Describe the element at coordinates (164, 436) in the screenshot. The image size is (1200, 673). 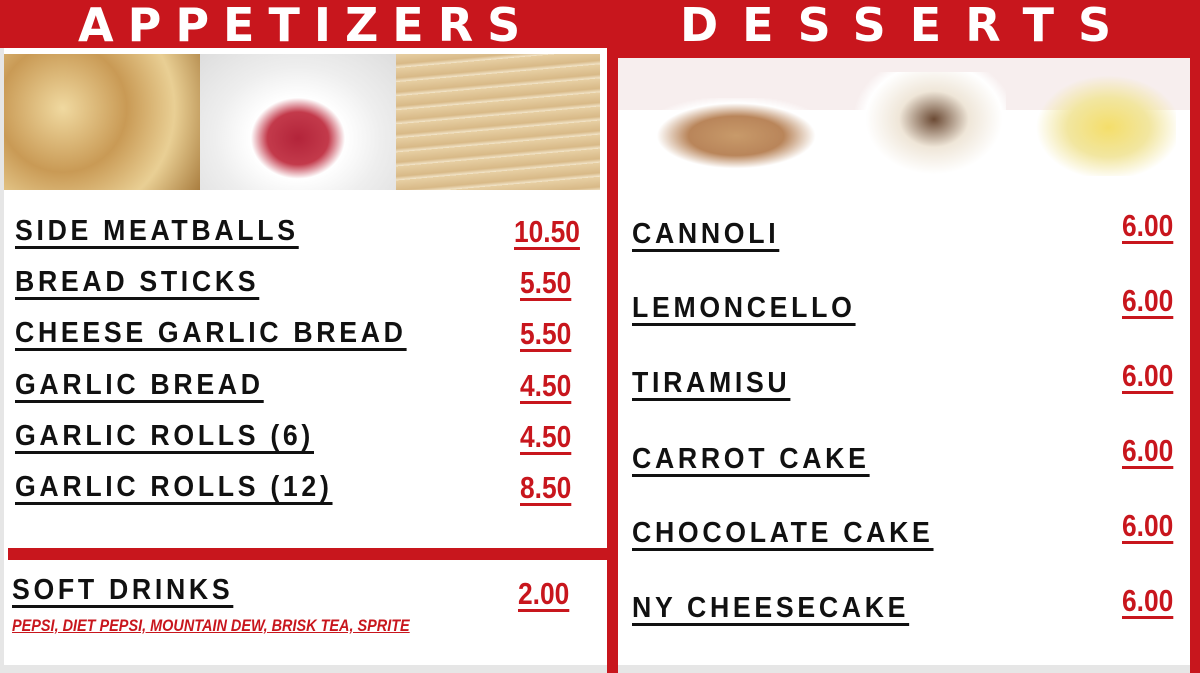
I see `menu-item-name: GARLIC ROLLS (6)` at that location.